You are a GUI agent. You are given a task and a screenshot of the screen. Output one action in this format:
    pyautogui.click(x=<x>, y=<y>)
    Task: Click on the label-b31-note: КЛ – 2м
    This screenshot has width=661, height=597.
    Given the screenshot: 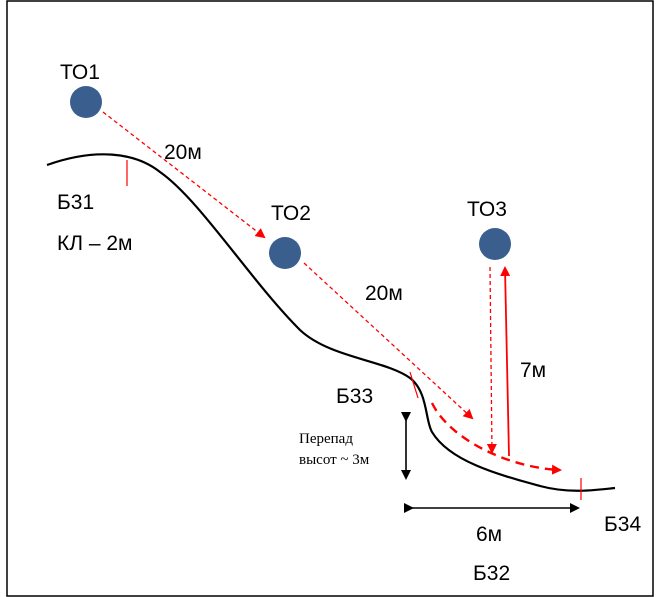 What is the action you would take?
    pyautogui.click(x=94, y=243)
    